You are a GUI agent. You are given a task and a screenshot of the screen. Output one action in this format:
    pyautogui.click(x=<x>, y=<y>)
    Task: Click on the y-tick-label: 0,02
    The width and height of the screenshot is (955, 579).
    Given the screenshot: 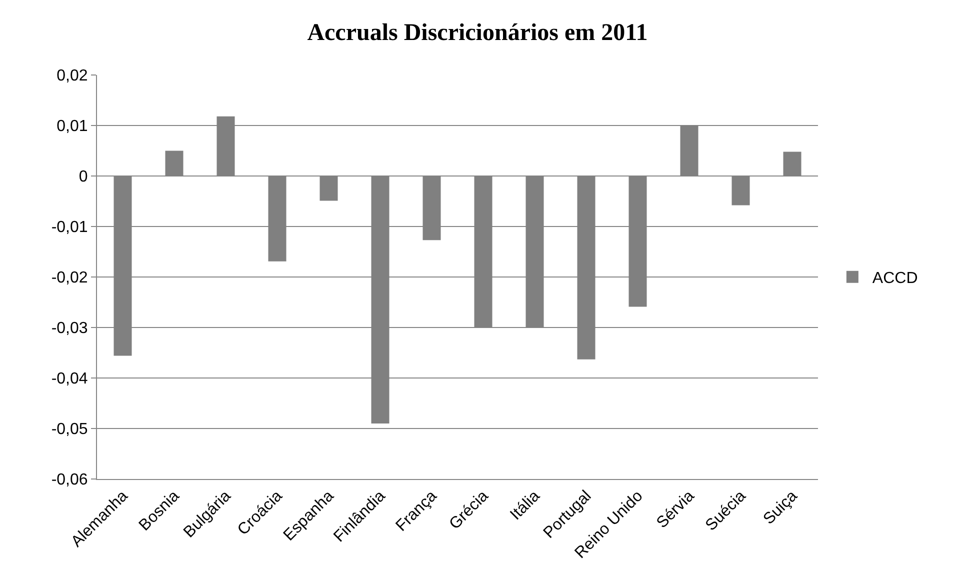 What is the action you would take?
    pyautogui.click(x=72, y=76)
    